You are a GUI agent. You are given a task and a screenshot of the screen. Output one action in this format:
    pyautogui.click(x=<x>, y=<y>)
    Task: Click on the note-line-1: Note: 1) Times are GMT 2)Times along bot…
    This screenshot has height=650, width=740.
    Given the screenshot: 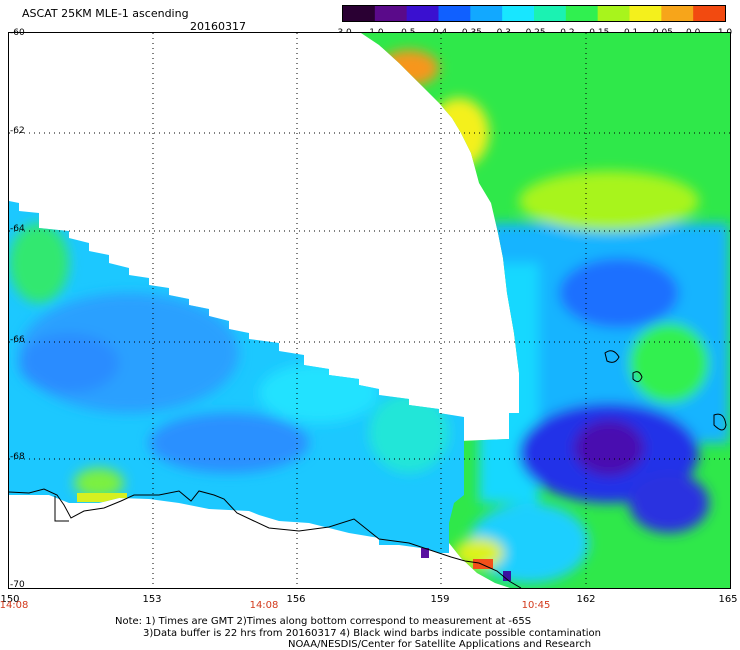 What is the action you would take?
    pyautogui.click(x=323, y=621)
    